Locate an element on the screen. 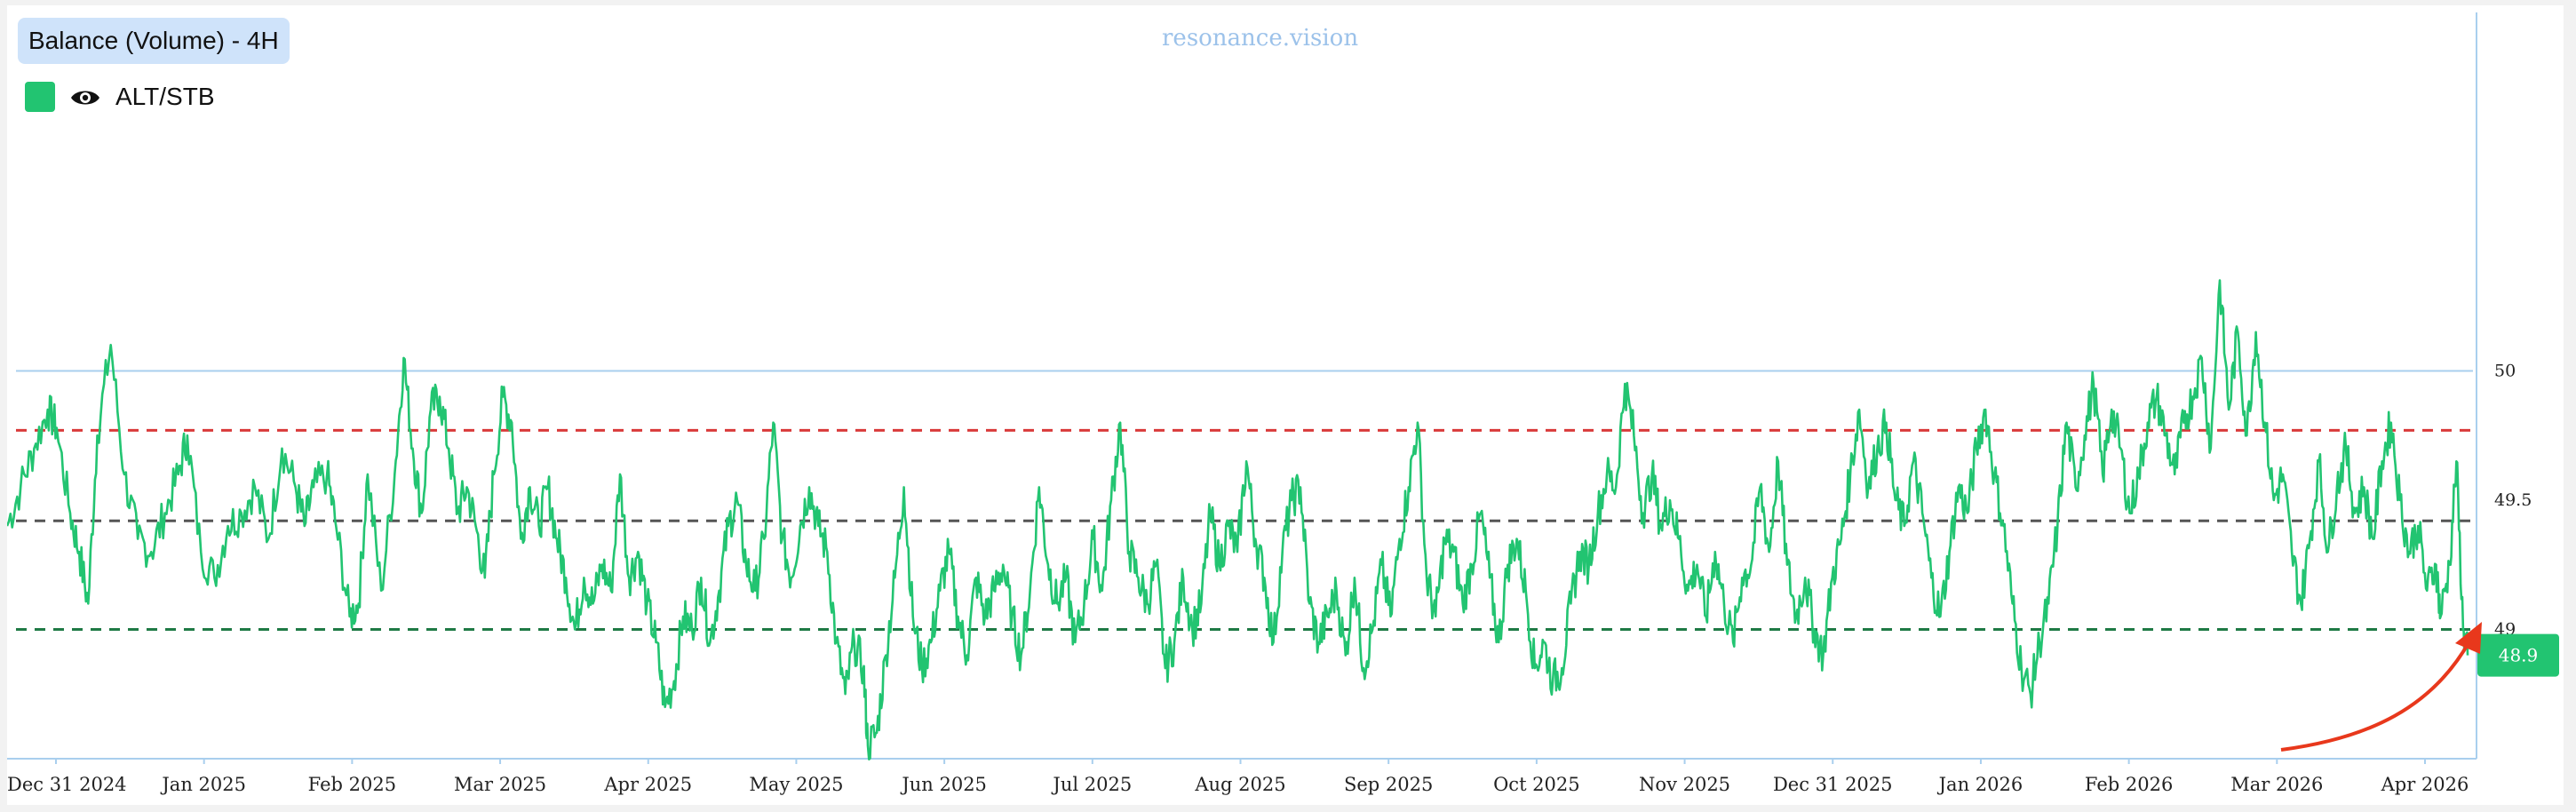 This screenshot has width=2576, height=812. x-tick-label: Apr 2025 is located at coordinates (647, 784).